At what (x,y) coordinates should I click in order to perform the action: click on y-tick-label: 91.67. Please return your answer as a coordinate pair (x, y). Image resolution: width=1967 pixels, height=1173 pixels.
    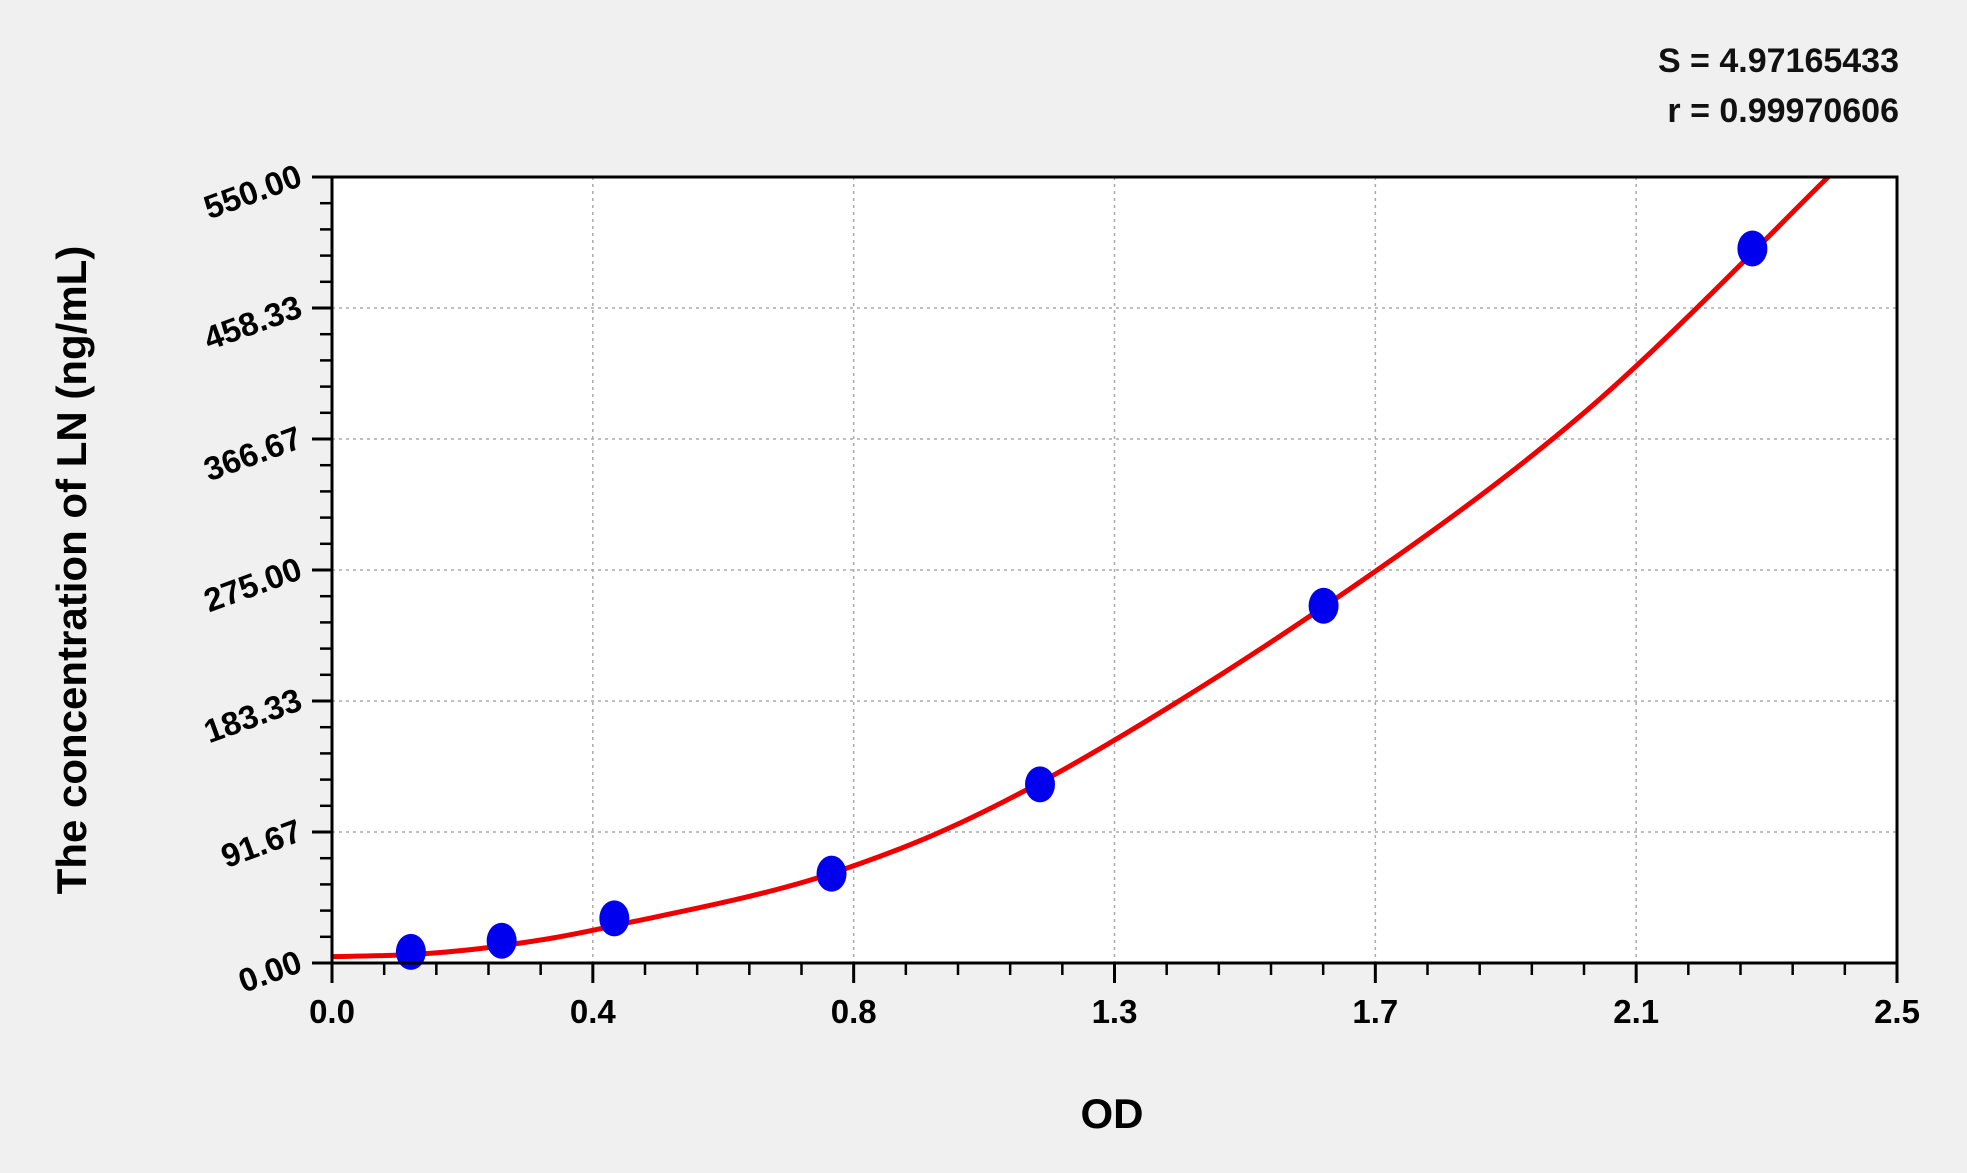
    Looking at the image, I should click on (261, 843).